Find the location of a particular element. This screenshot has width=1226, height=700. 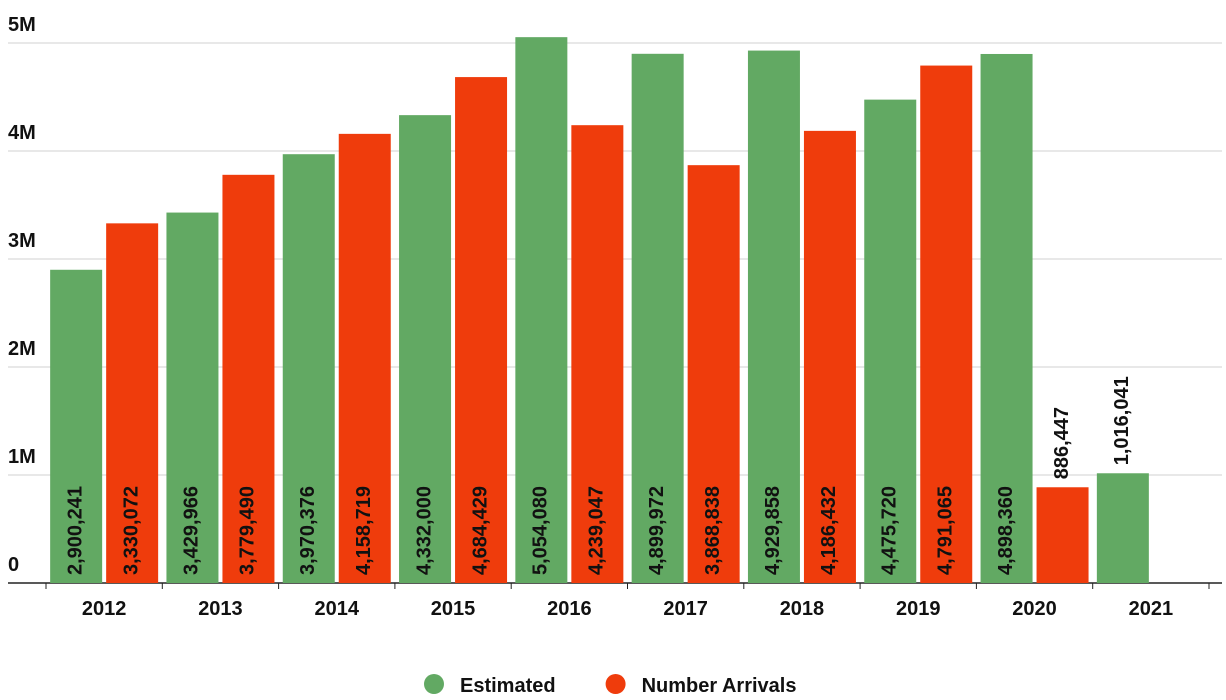

value-label: 4,684,429 is located at coordinates (480, 530).